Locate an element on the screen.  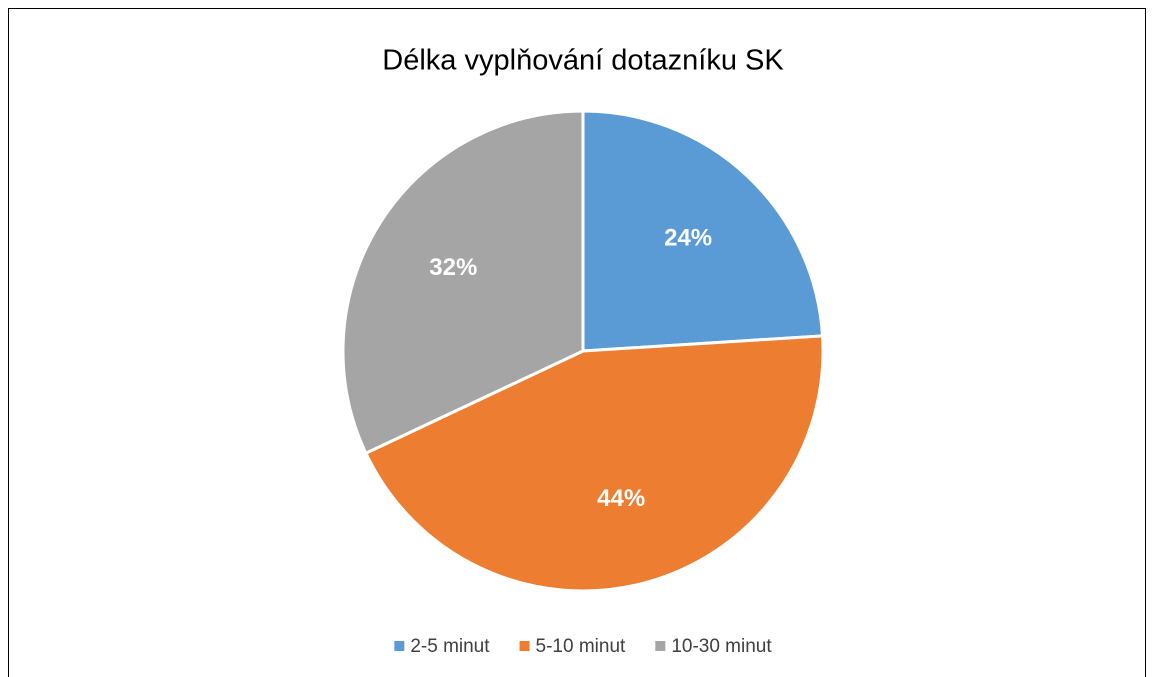
legend-label: 10-30 minut is located at coordinates (721, 646).